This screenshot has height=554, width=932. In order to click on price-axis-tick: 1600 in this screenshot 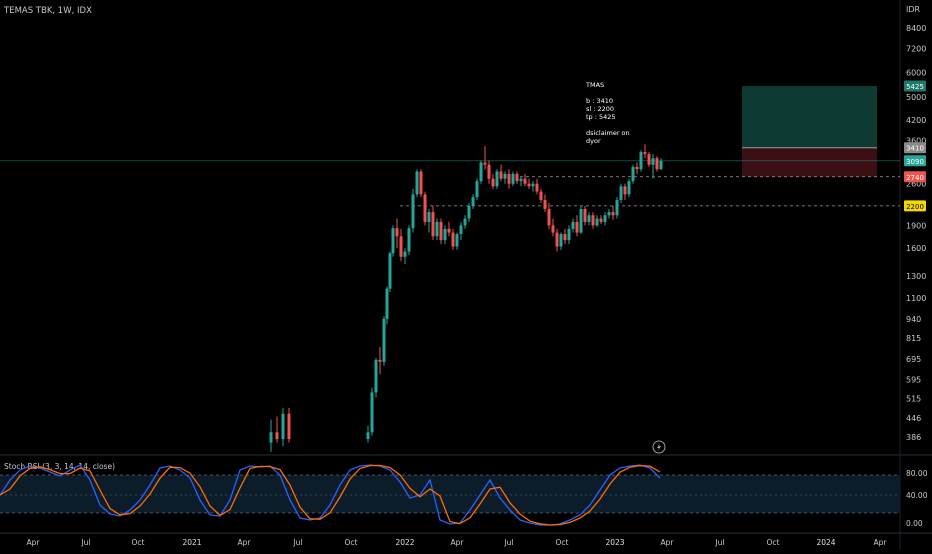, I will do `click(916, 248)`.